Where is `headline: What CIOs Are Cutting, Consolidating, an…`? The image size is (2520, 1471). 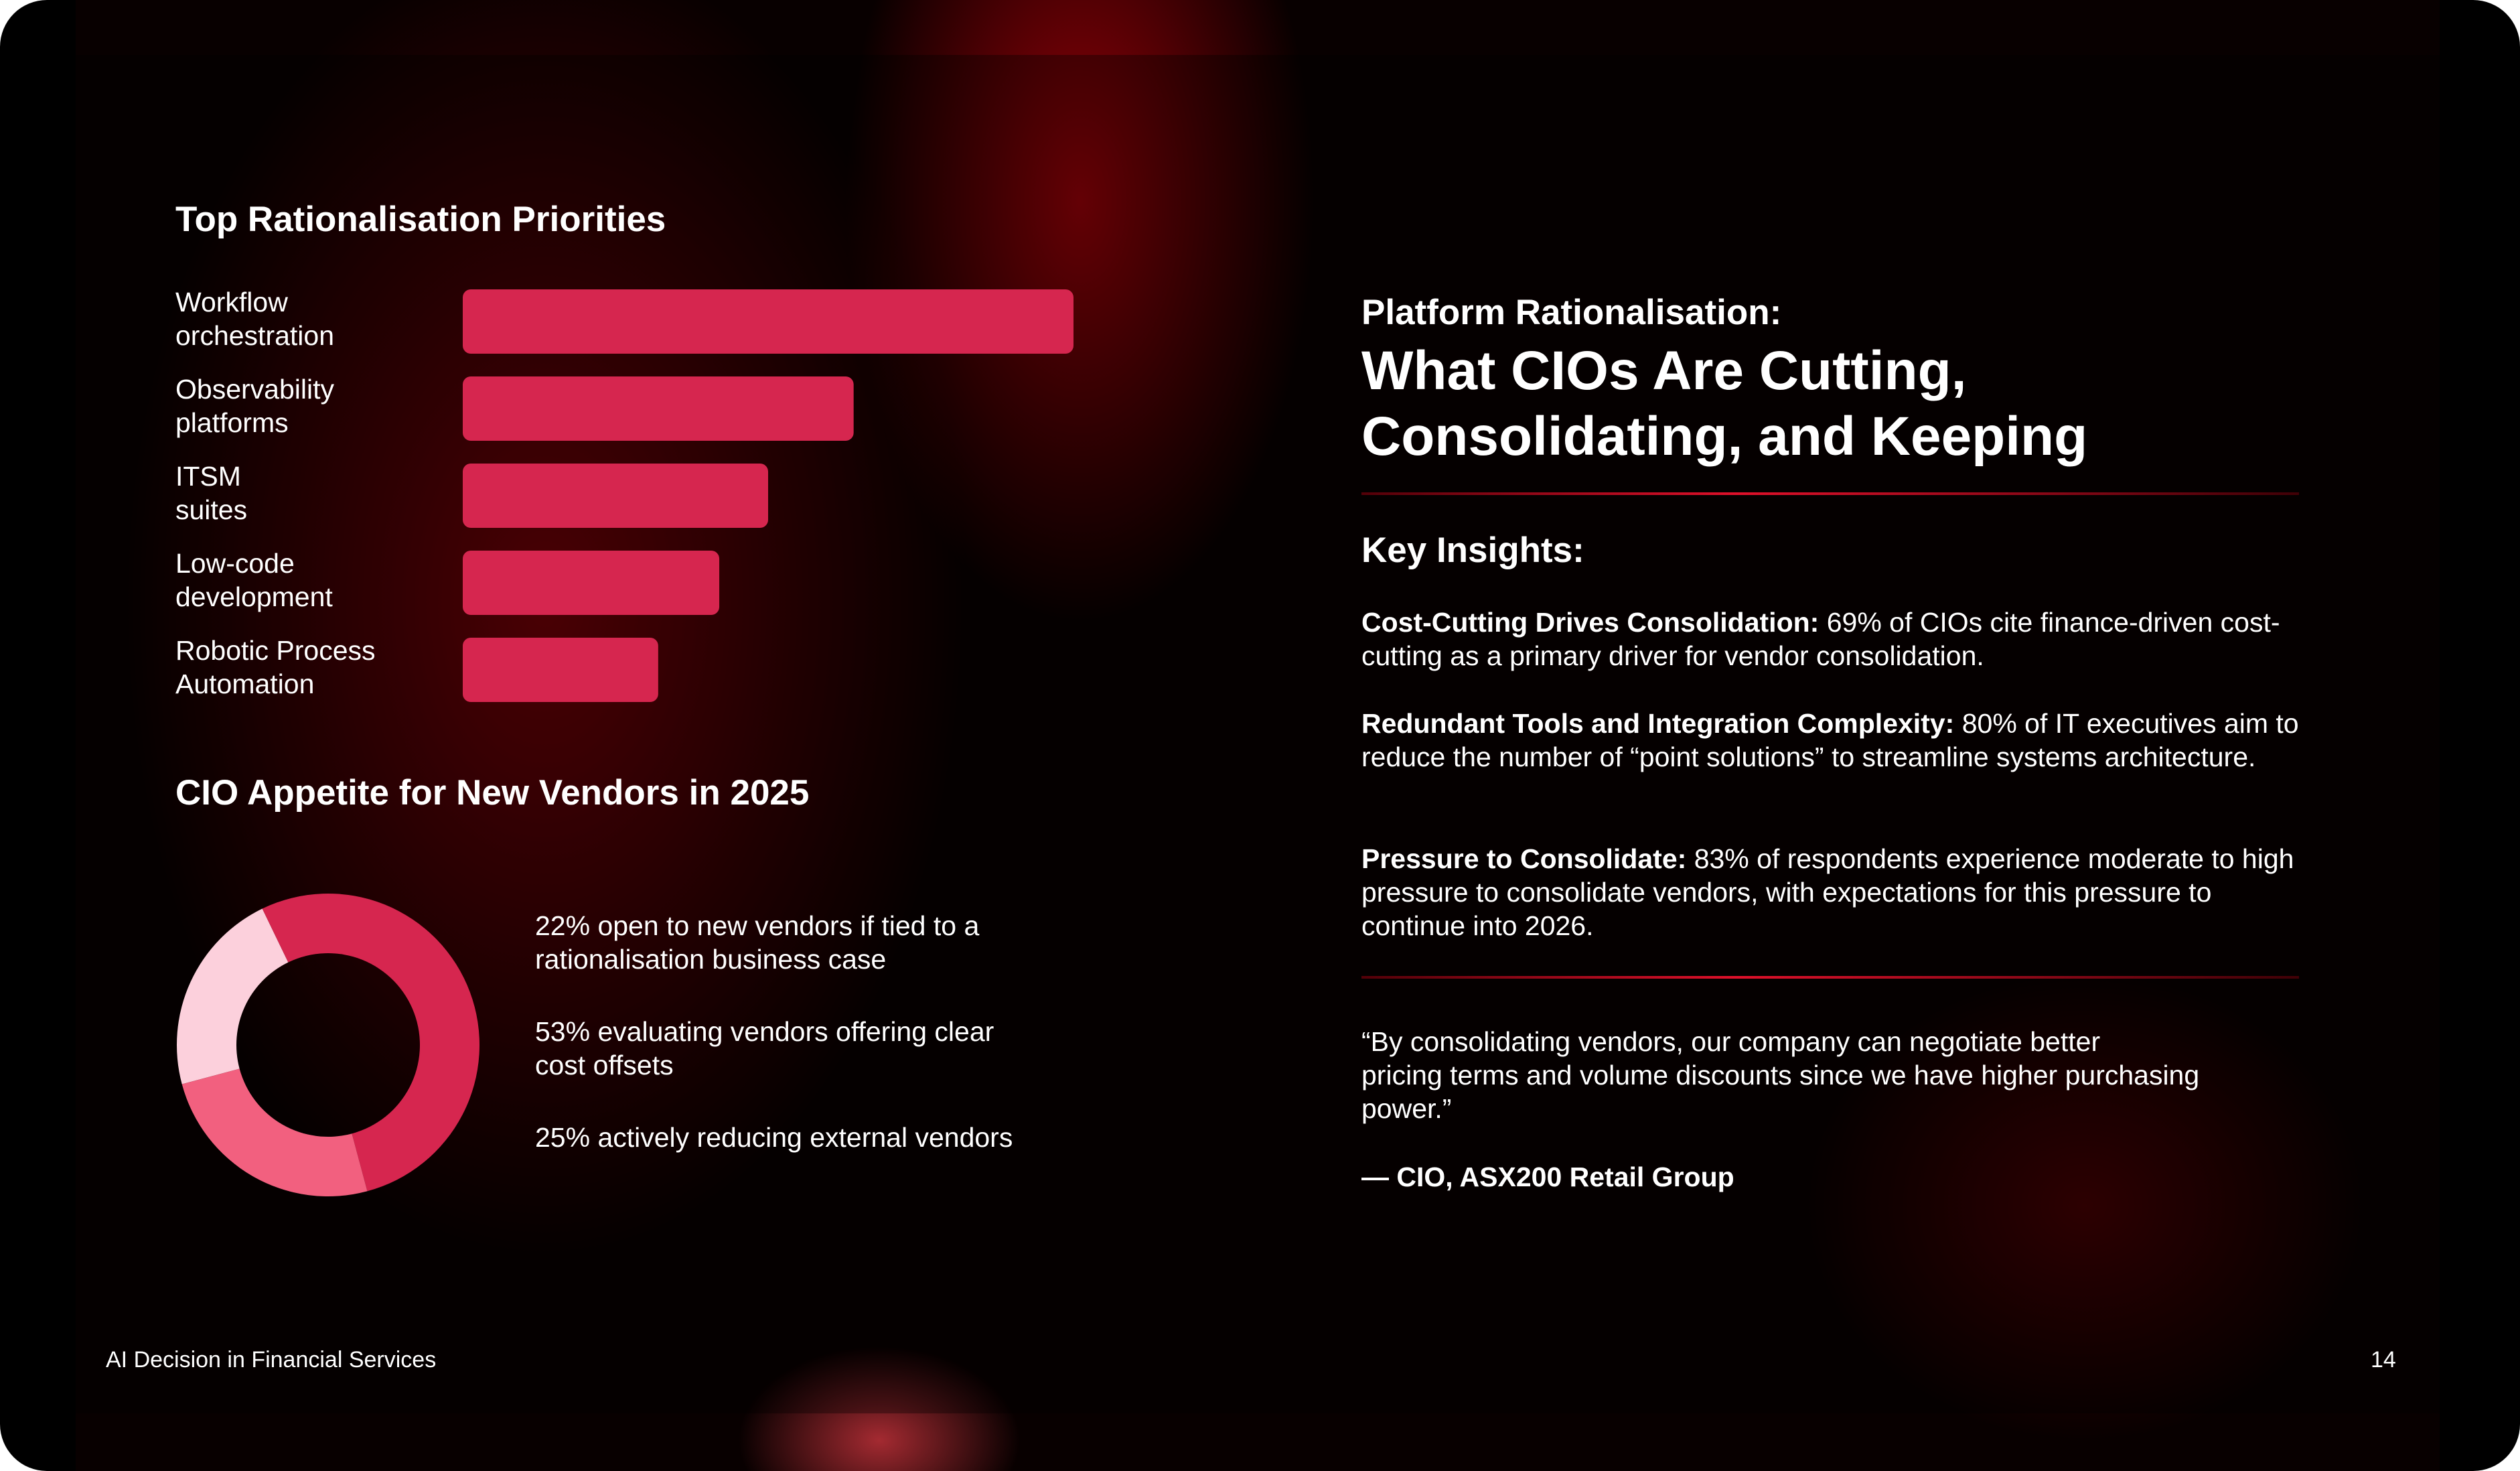 headline: What CIOs Are Cutting, Consolidating, an… is located at coordinates (1725, 404).